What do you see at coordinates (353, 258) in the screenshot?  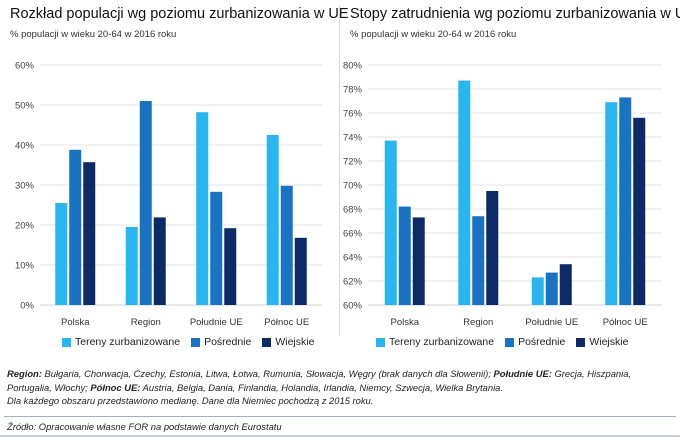 I see `y-tick-label: 64%` at bounding box center [353, 258].